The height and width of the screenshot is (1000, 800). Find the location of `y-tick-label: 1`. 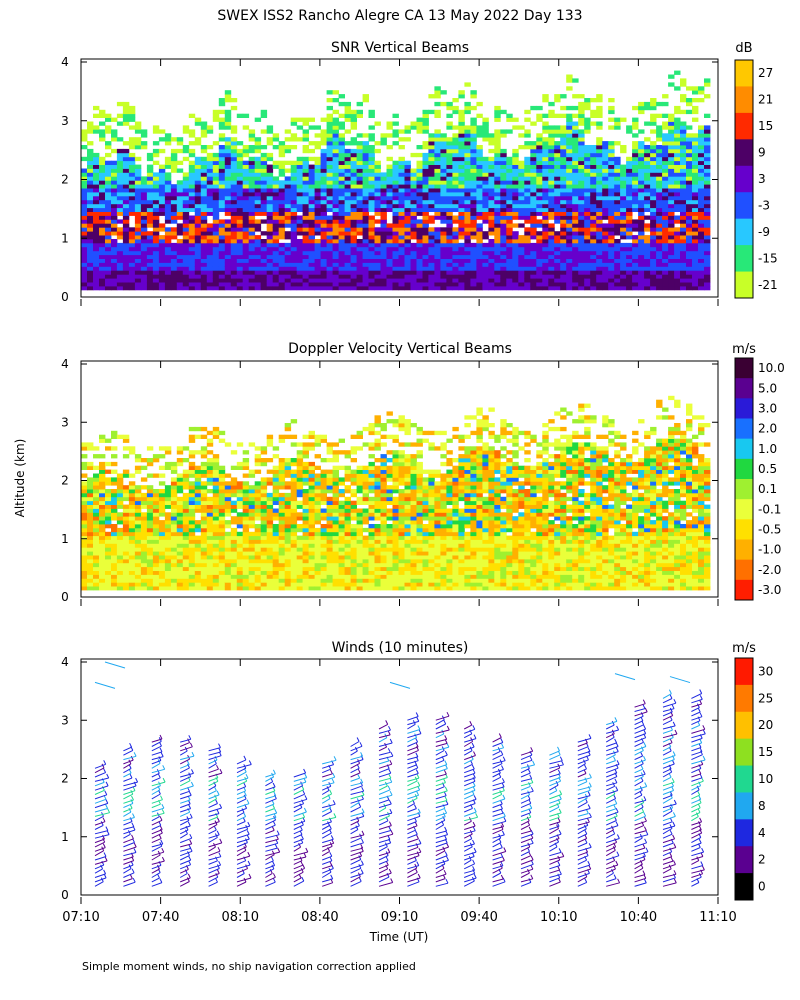

y-tick-label: 1 is located at coordinates (65, 238).